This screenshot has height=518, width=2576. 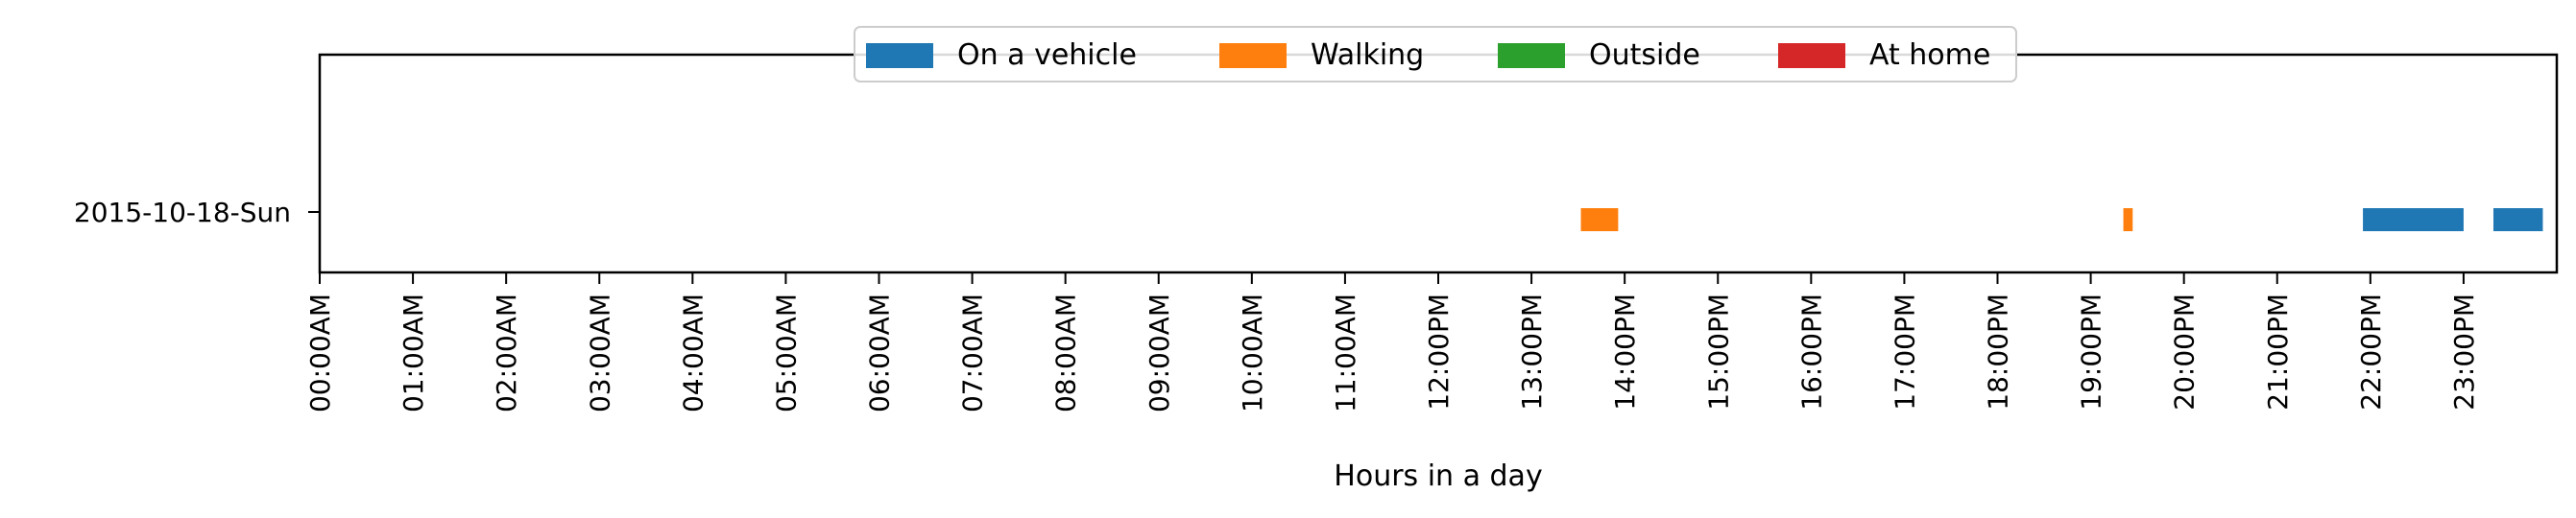 I want to click on x-tick-label: 01:00AM, so click(x=413, y=353).